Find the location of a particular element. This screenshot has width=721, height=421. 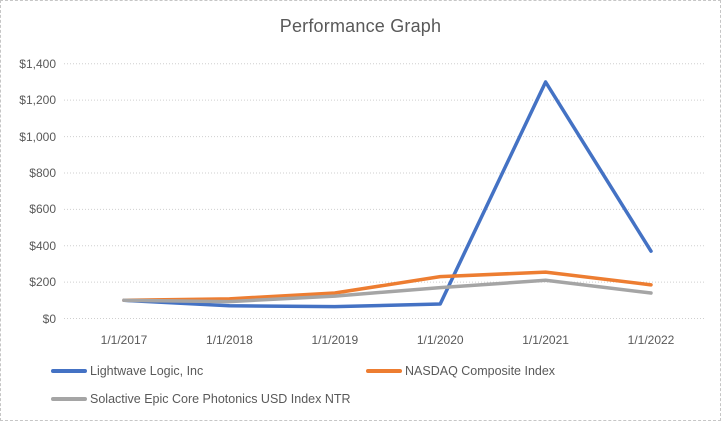

y-tick-label: $0 is located at coordinates (49, 318).